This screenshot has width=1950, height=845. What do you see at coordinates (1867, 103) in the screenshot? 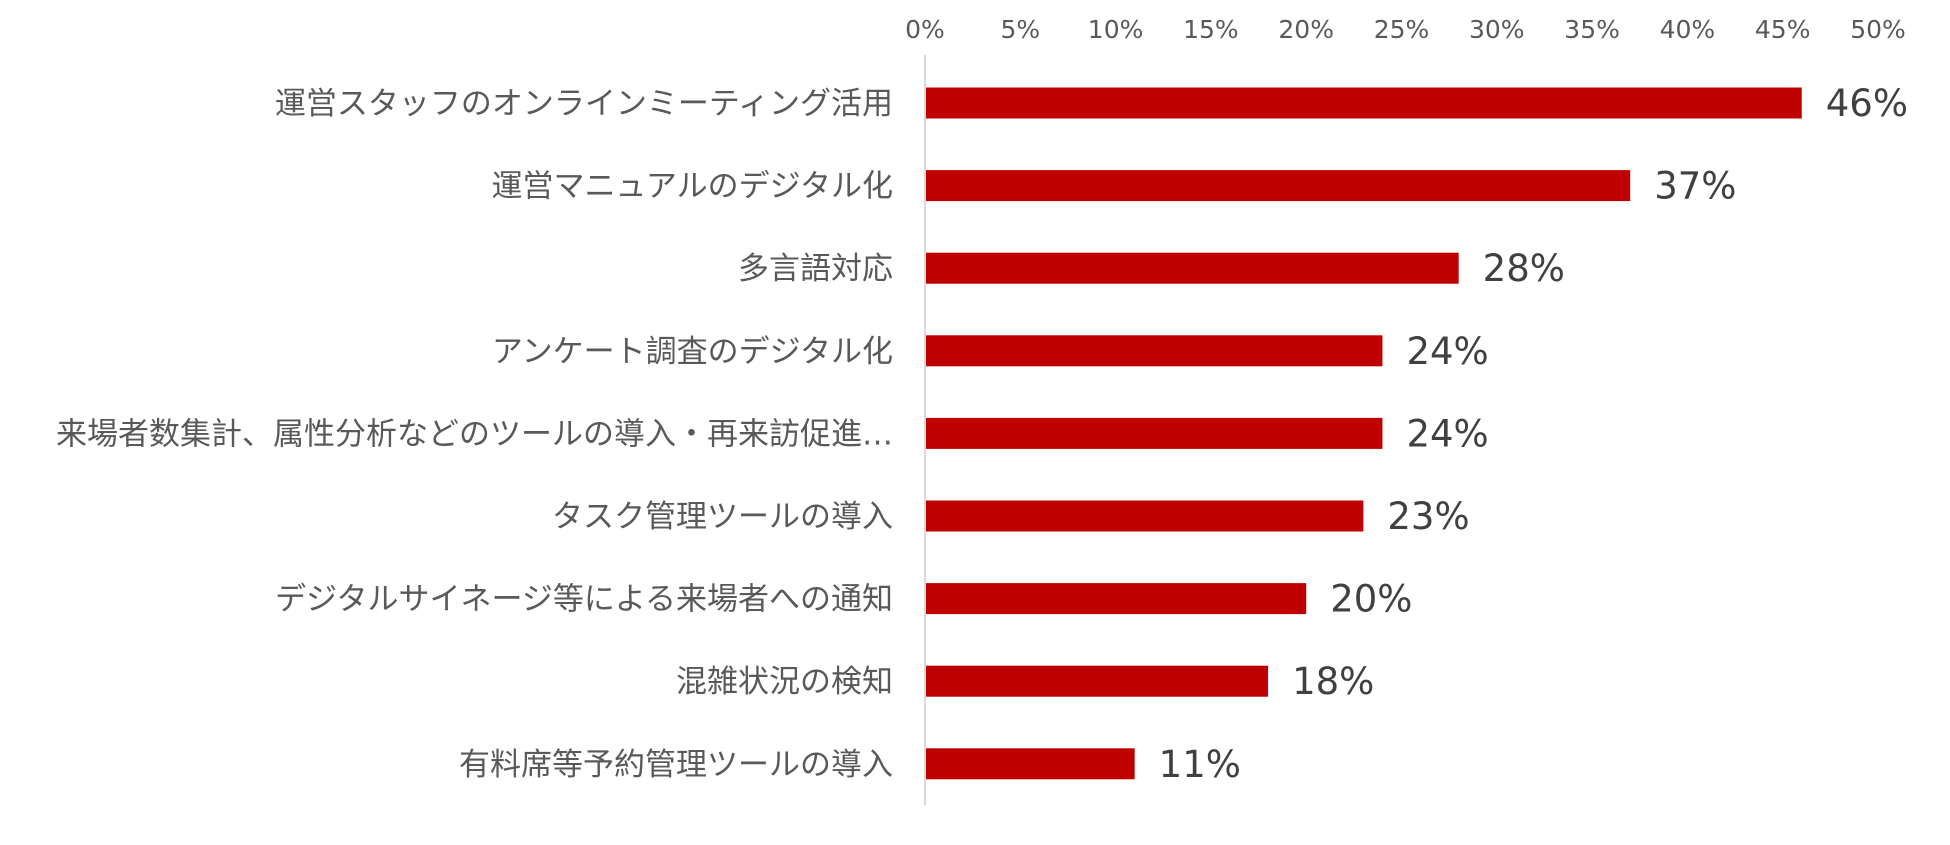
I see `data-label: 46%` at bounding box center [1867, 103].